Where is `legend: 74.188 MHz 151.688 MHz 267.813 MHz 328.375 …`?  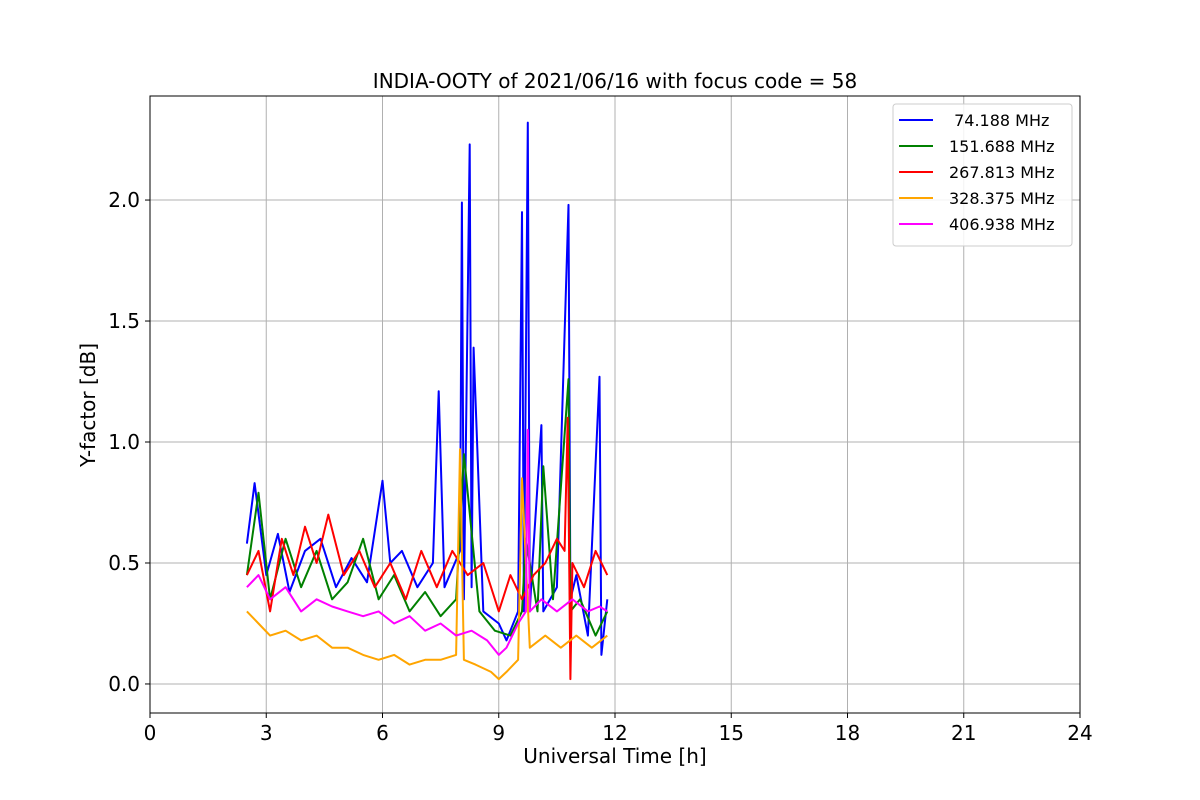
legend: 74.188 MHz 151.688 MHz 267.813 MHz 328.375 … is located at coordinates (982, 175).